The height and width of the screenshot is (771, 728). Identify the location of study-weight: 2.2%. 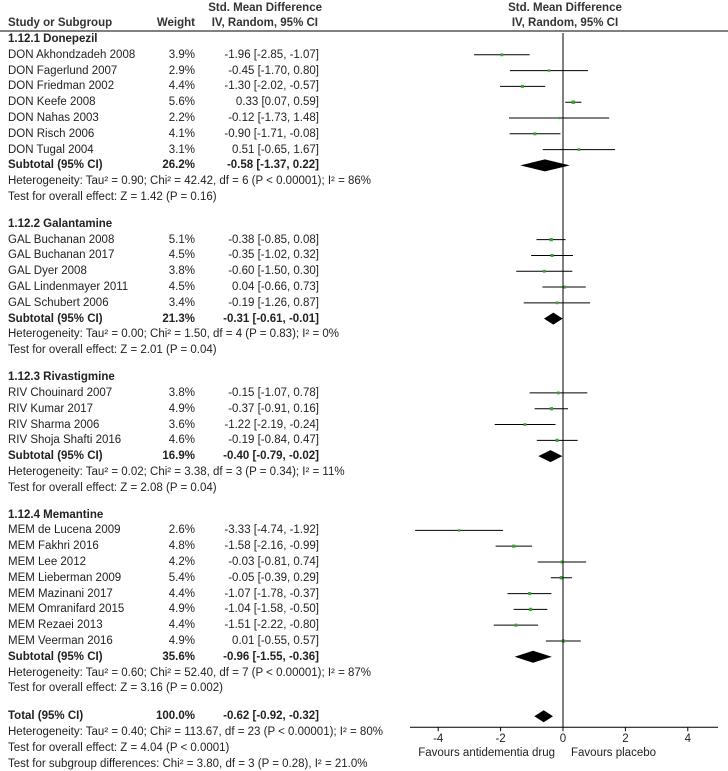
(181, 118).